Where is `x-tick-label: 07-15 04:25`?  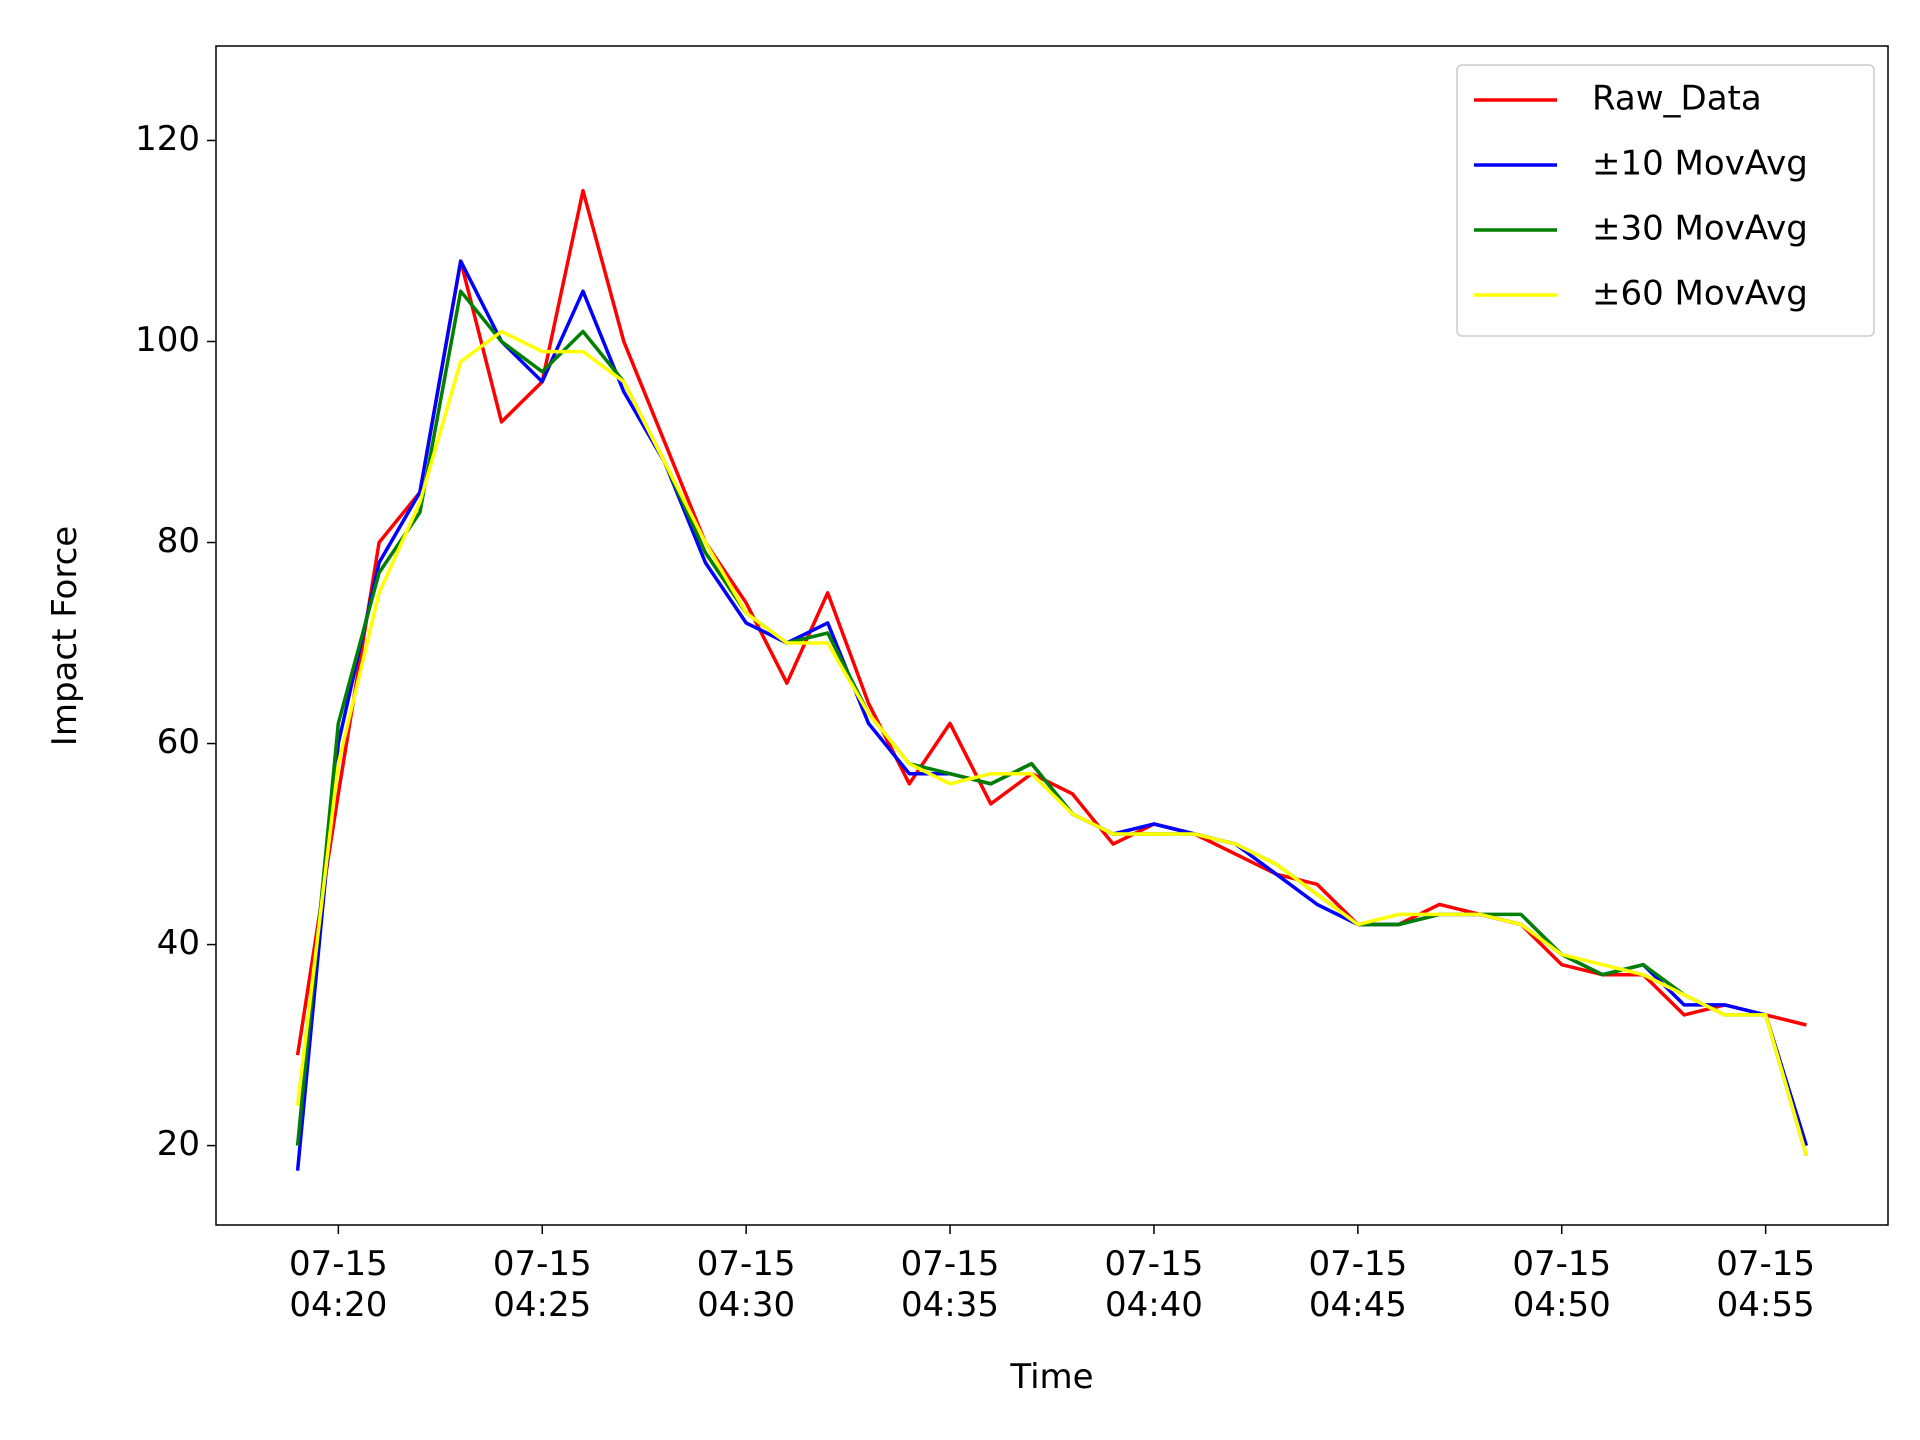
x-tick-label: 07-15 04:25 is located at coordinates (542, 1284).